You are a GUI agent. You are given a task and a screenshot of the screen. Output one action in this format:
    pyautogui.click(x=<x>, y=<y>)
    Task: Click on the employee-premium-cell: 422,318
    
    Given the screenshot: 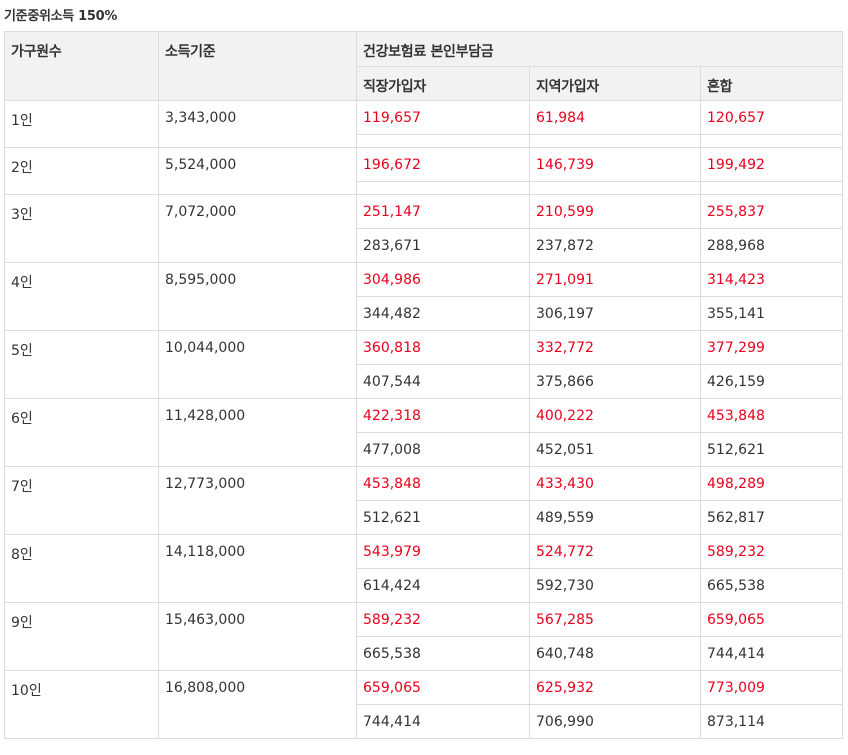 What is the action you would take?
    pyautogui.click(x=443, y=415)
    